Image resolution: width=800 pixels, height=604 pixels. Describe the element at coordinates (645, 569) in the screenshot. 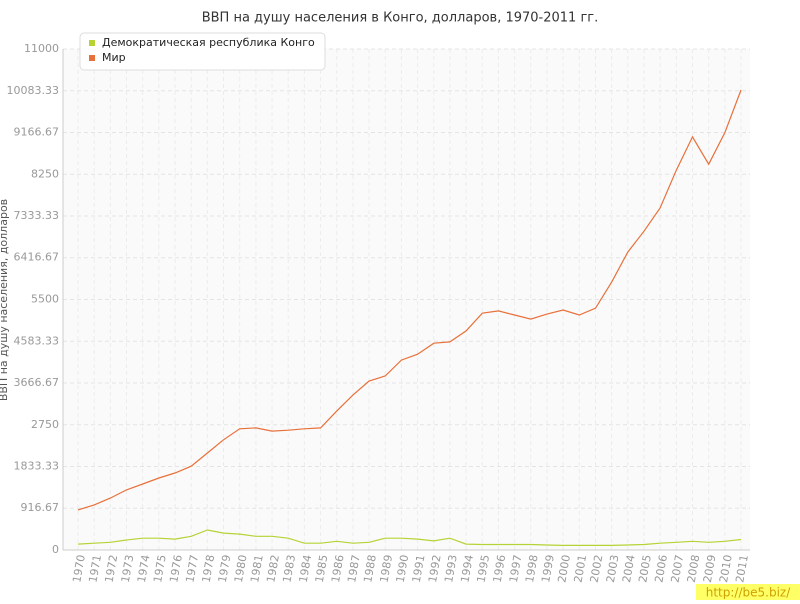

I see `x-tick-label: 2005` at that location.